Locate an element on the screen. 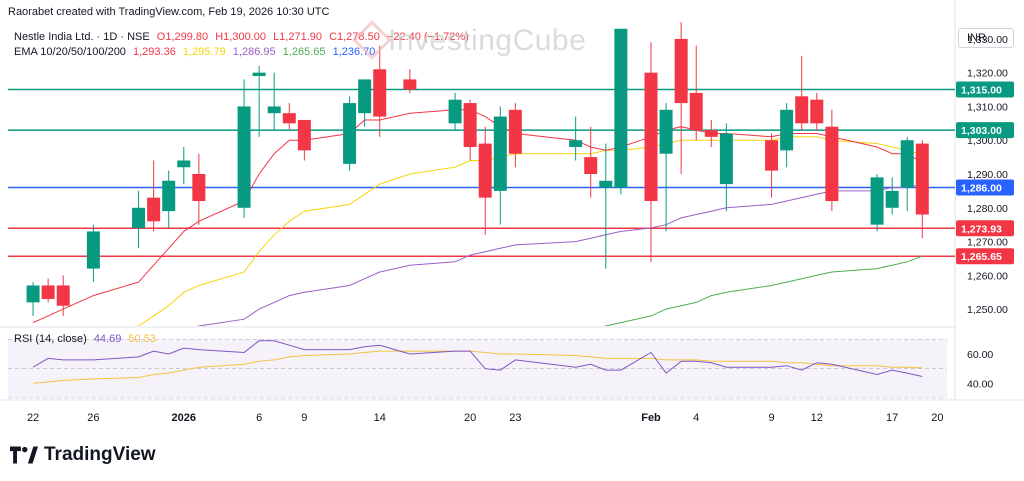 The height and width of the screenshot is (481, 1024). ohlc-close: C1,278.50 is located at coordinates (354, 37).